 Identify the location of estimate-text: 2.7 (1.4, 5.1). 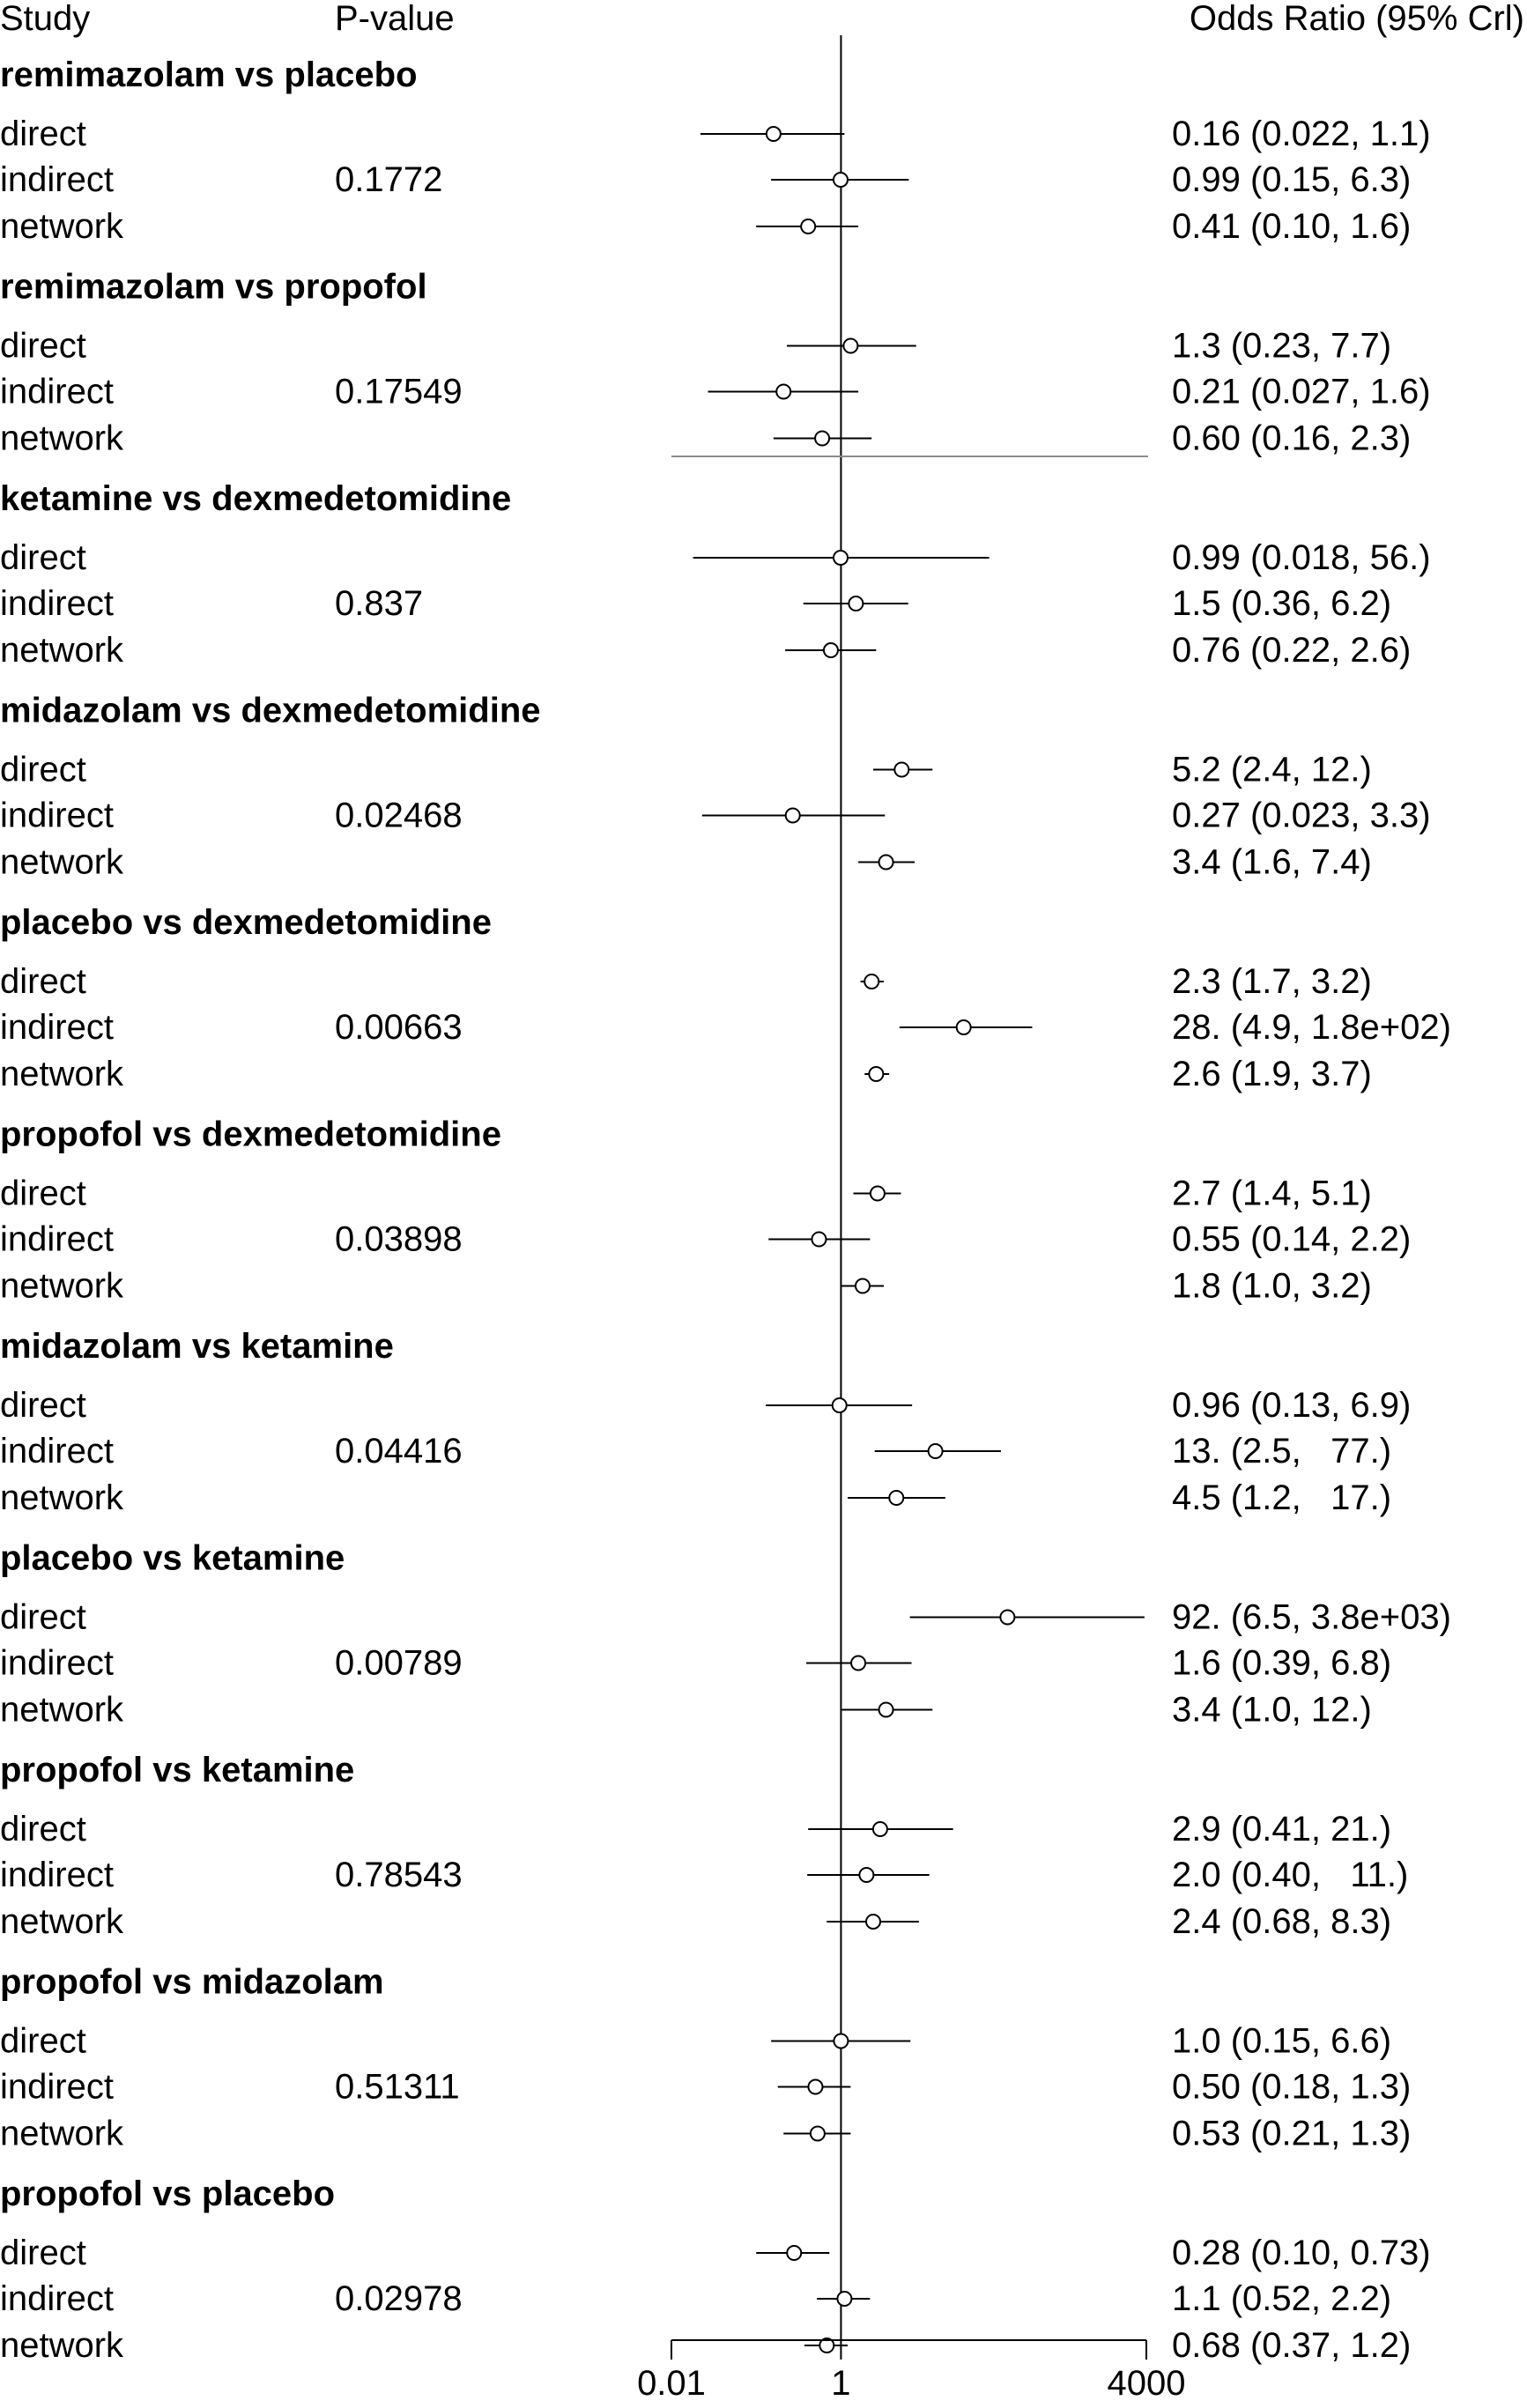
(1272, 1193).